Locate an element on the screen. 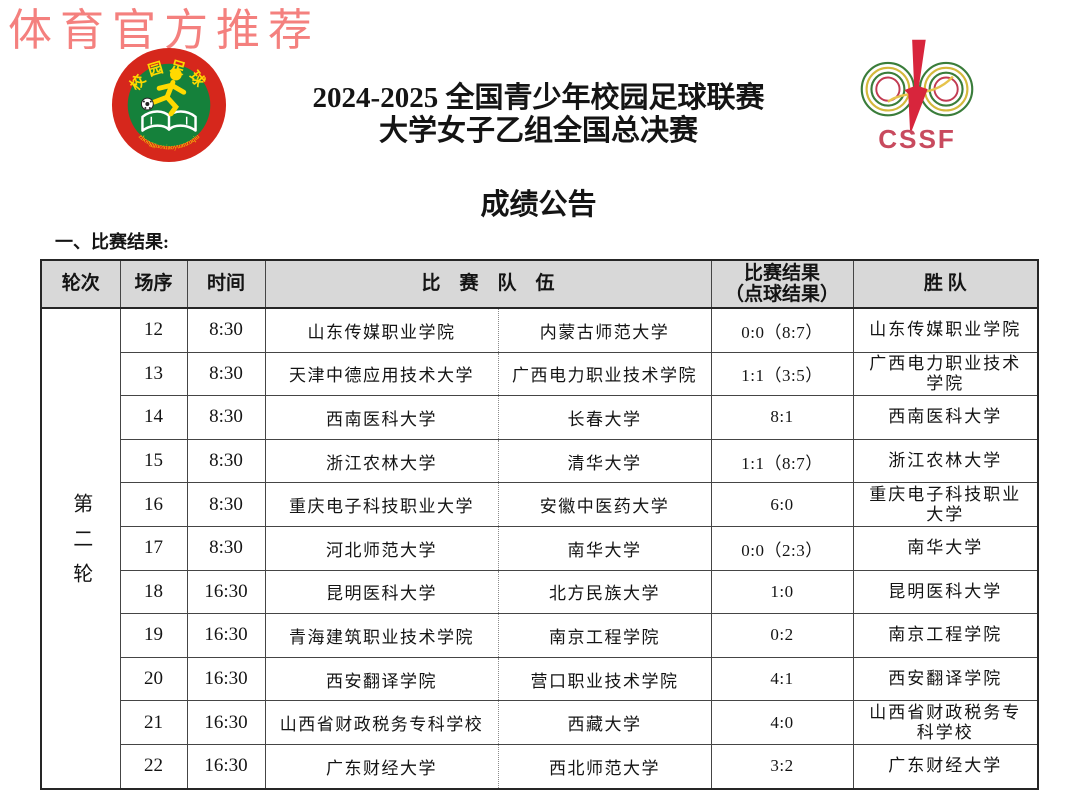  match-result: 1:1（3:5） is located at coordinates (782, 374).